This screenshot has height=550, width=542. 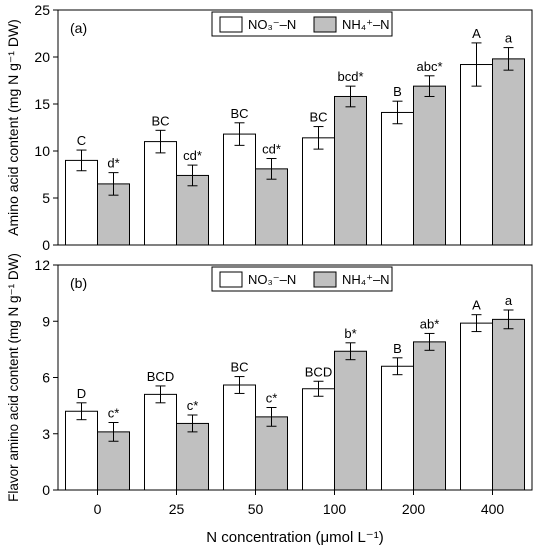 What do you see at coordinates (13, 127) in the screenshot?
I see `panel-a-y-axis-label: Amino acid content (mg N g⁻¹ DW)` at bounding box center [13, 127].